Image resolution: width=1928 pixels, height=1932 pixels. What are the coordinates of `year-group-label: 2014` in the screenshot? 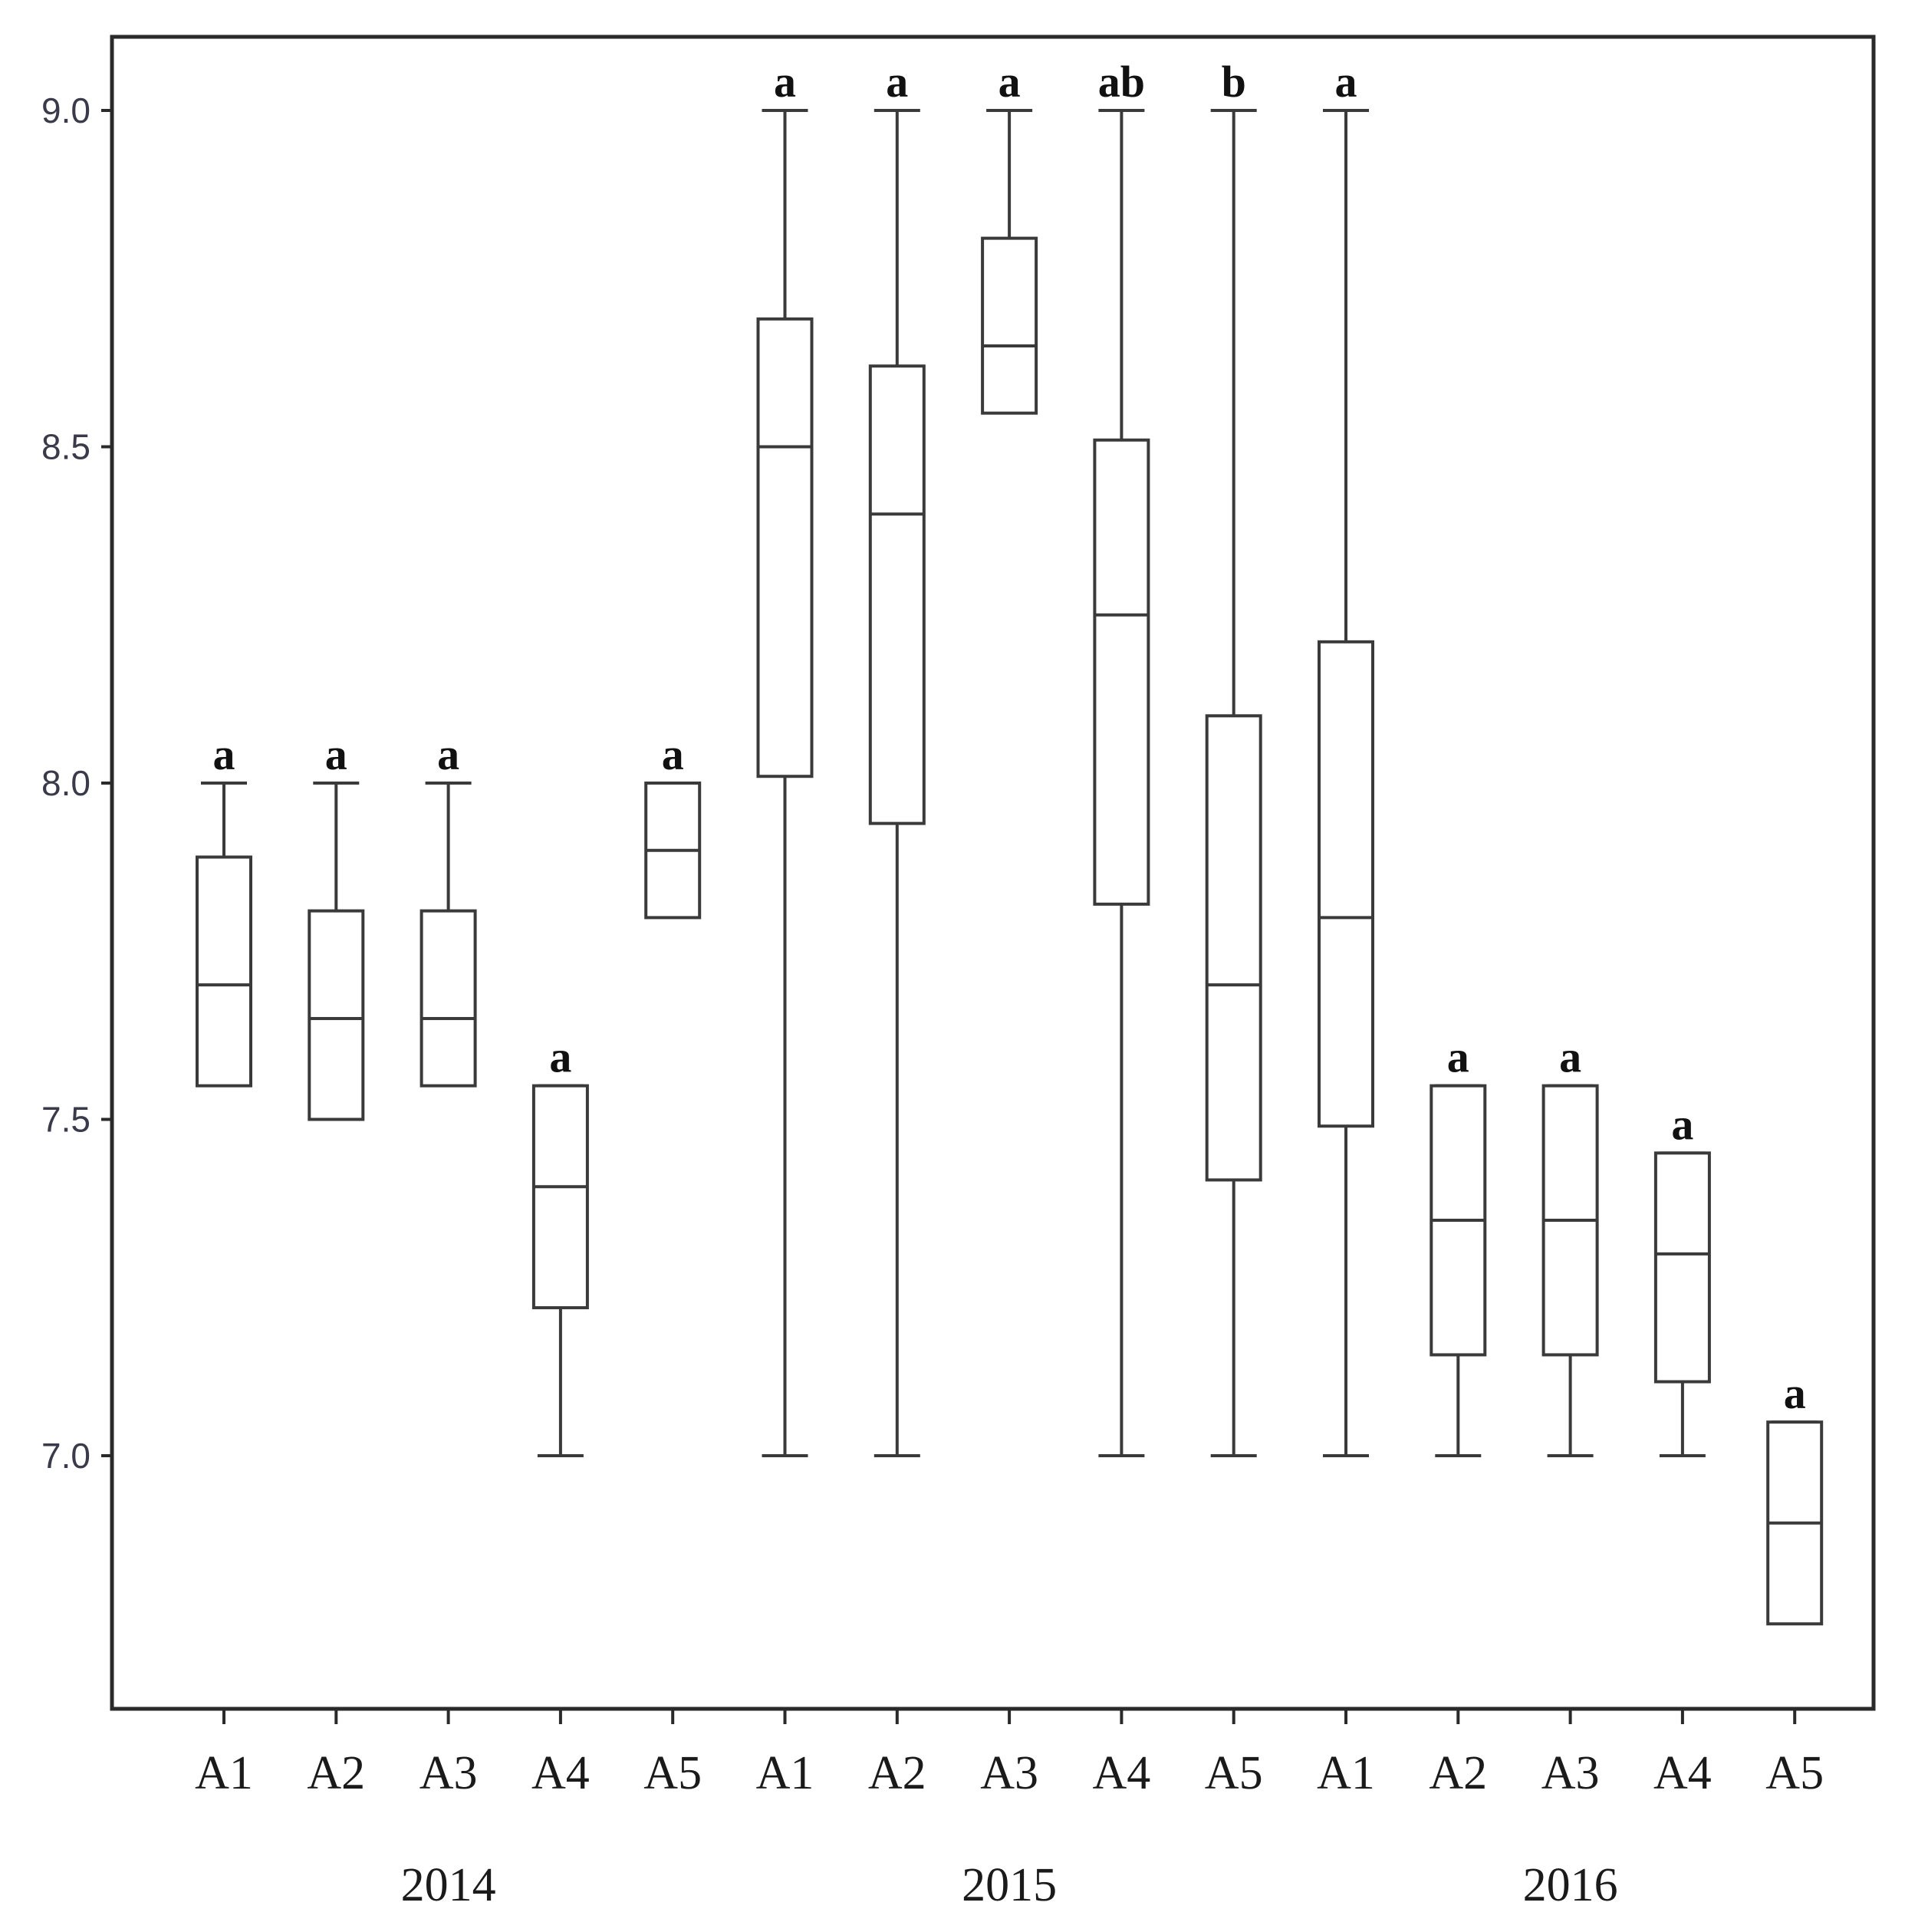 It's located at (448, 1885).